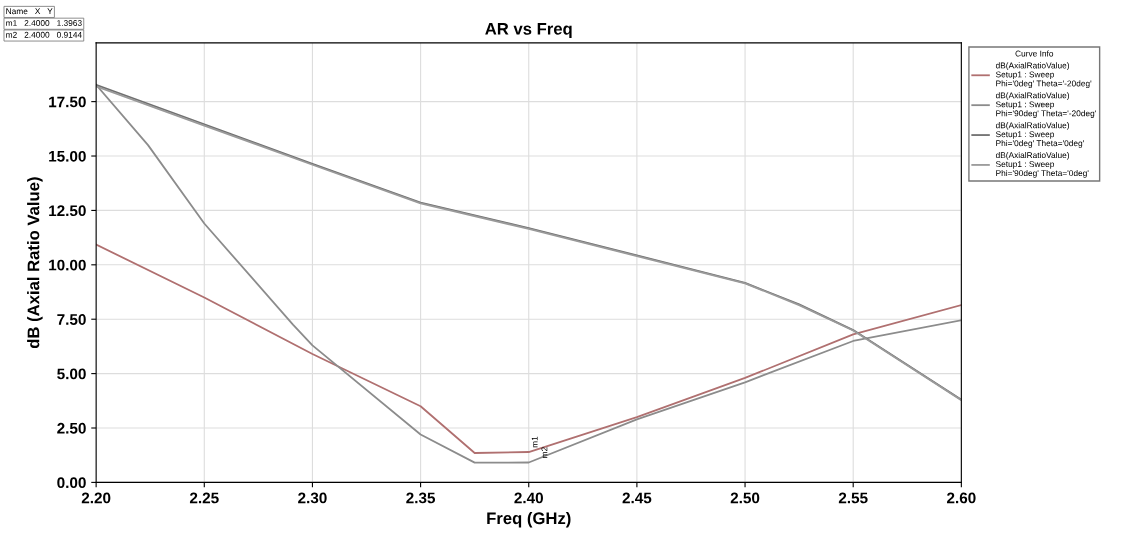 This screenshot has height=536, width=1131. What do you see at coordinates (44, 34) in the screenshot?
I see `text: m2 2.4000 0.9144` at bounding box center [44, 34].